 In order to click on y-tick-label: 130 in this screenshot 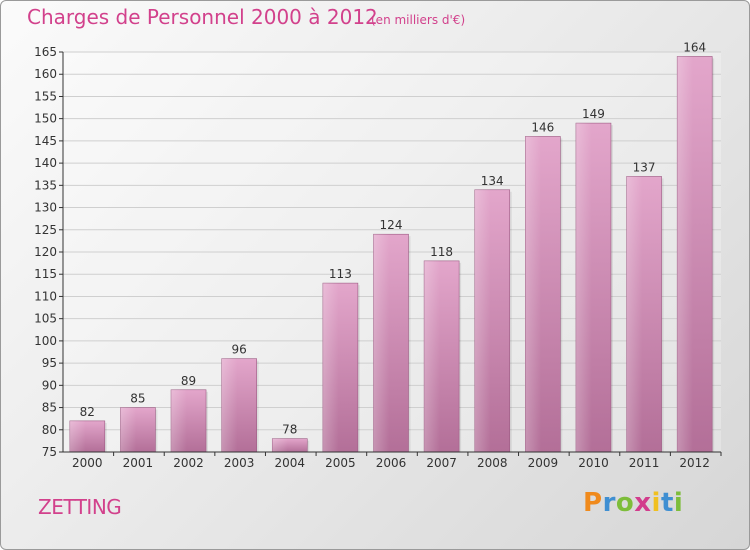, I will do `click(45, 208)`.